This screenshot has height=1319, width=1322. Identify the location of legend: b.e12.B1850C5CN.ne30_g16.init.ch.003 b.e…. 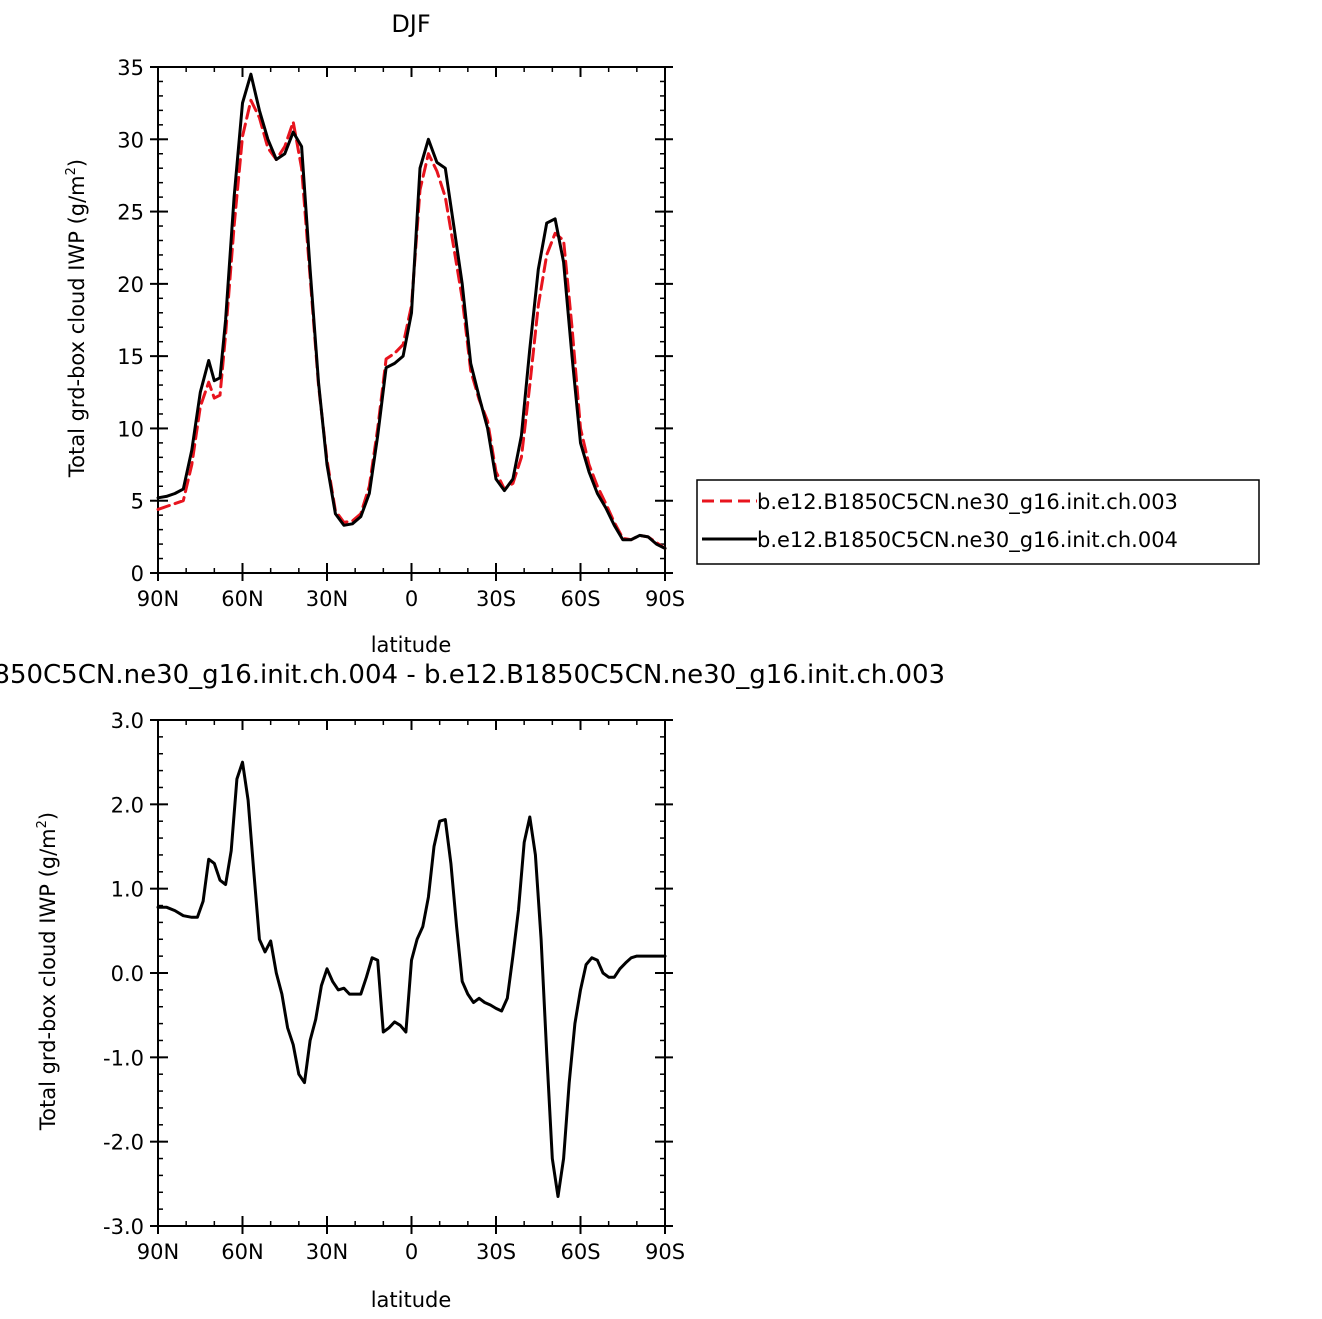
(978, 522).